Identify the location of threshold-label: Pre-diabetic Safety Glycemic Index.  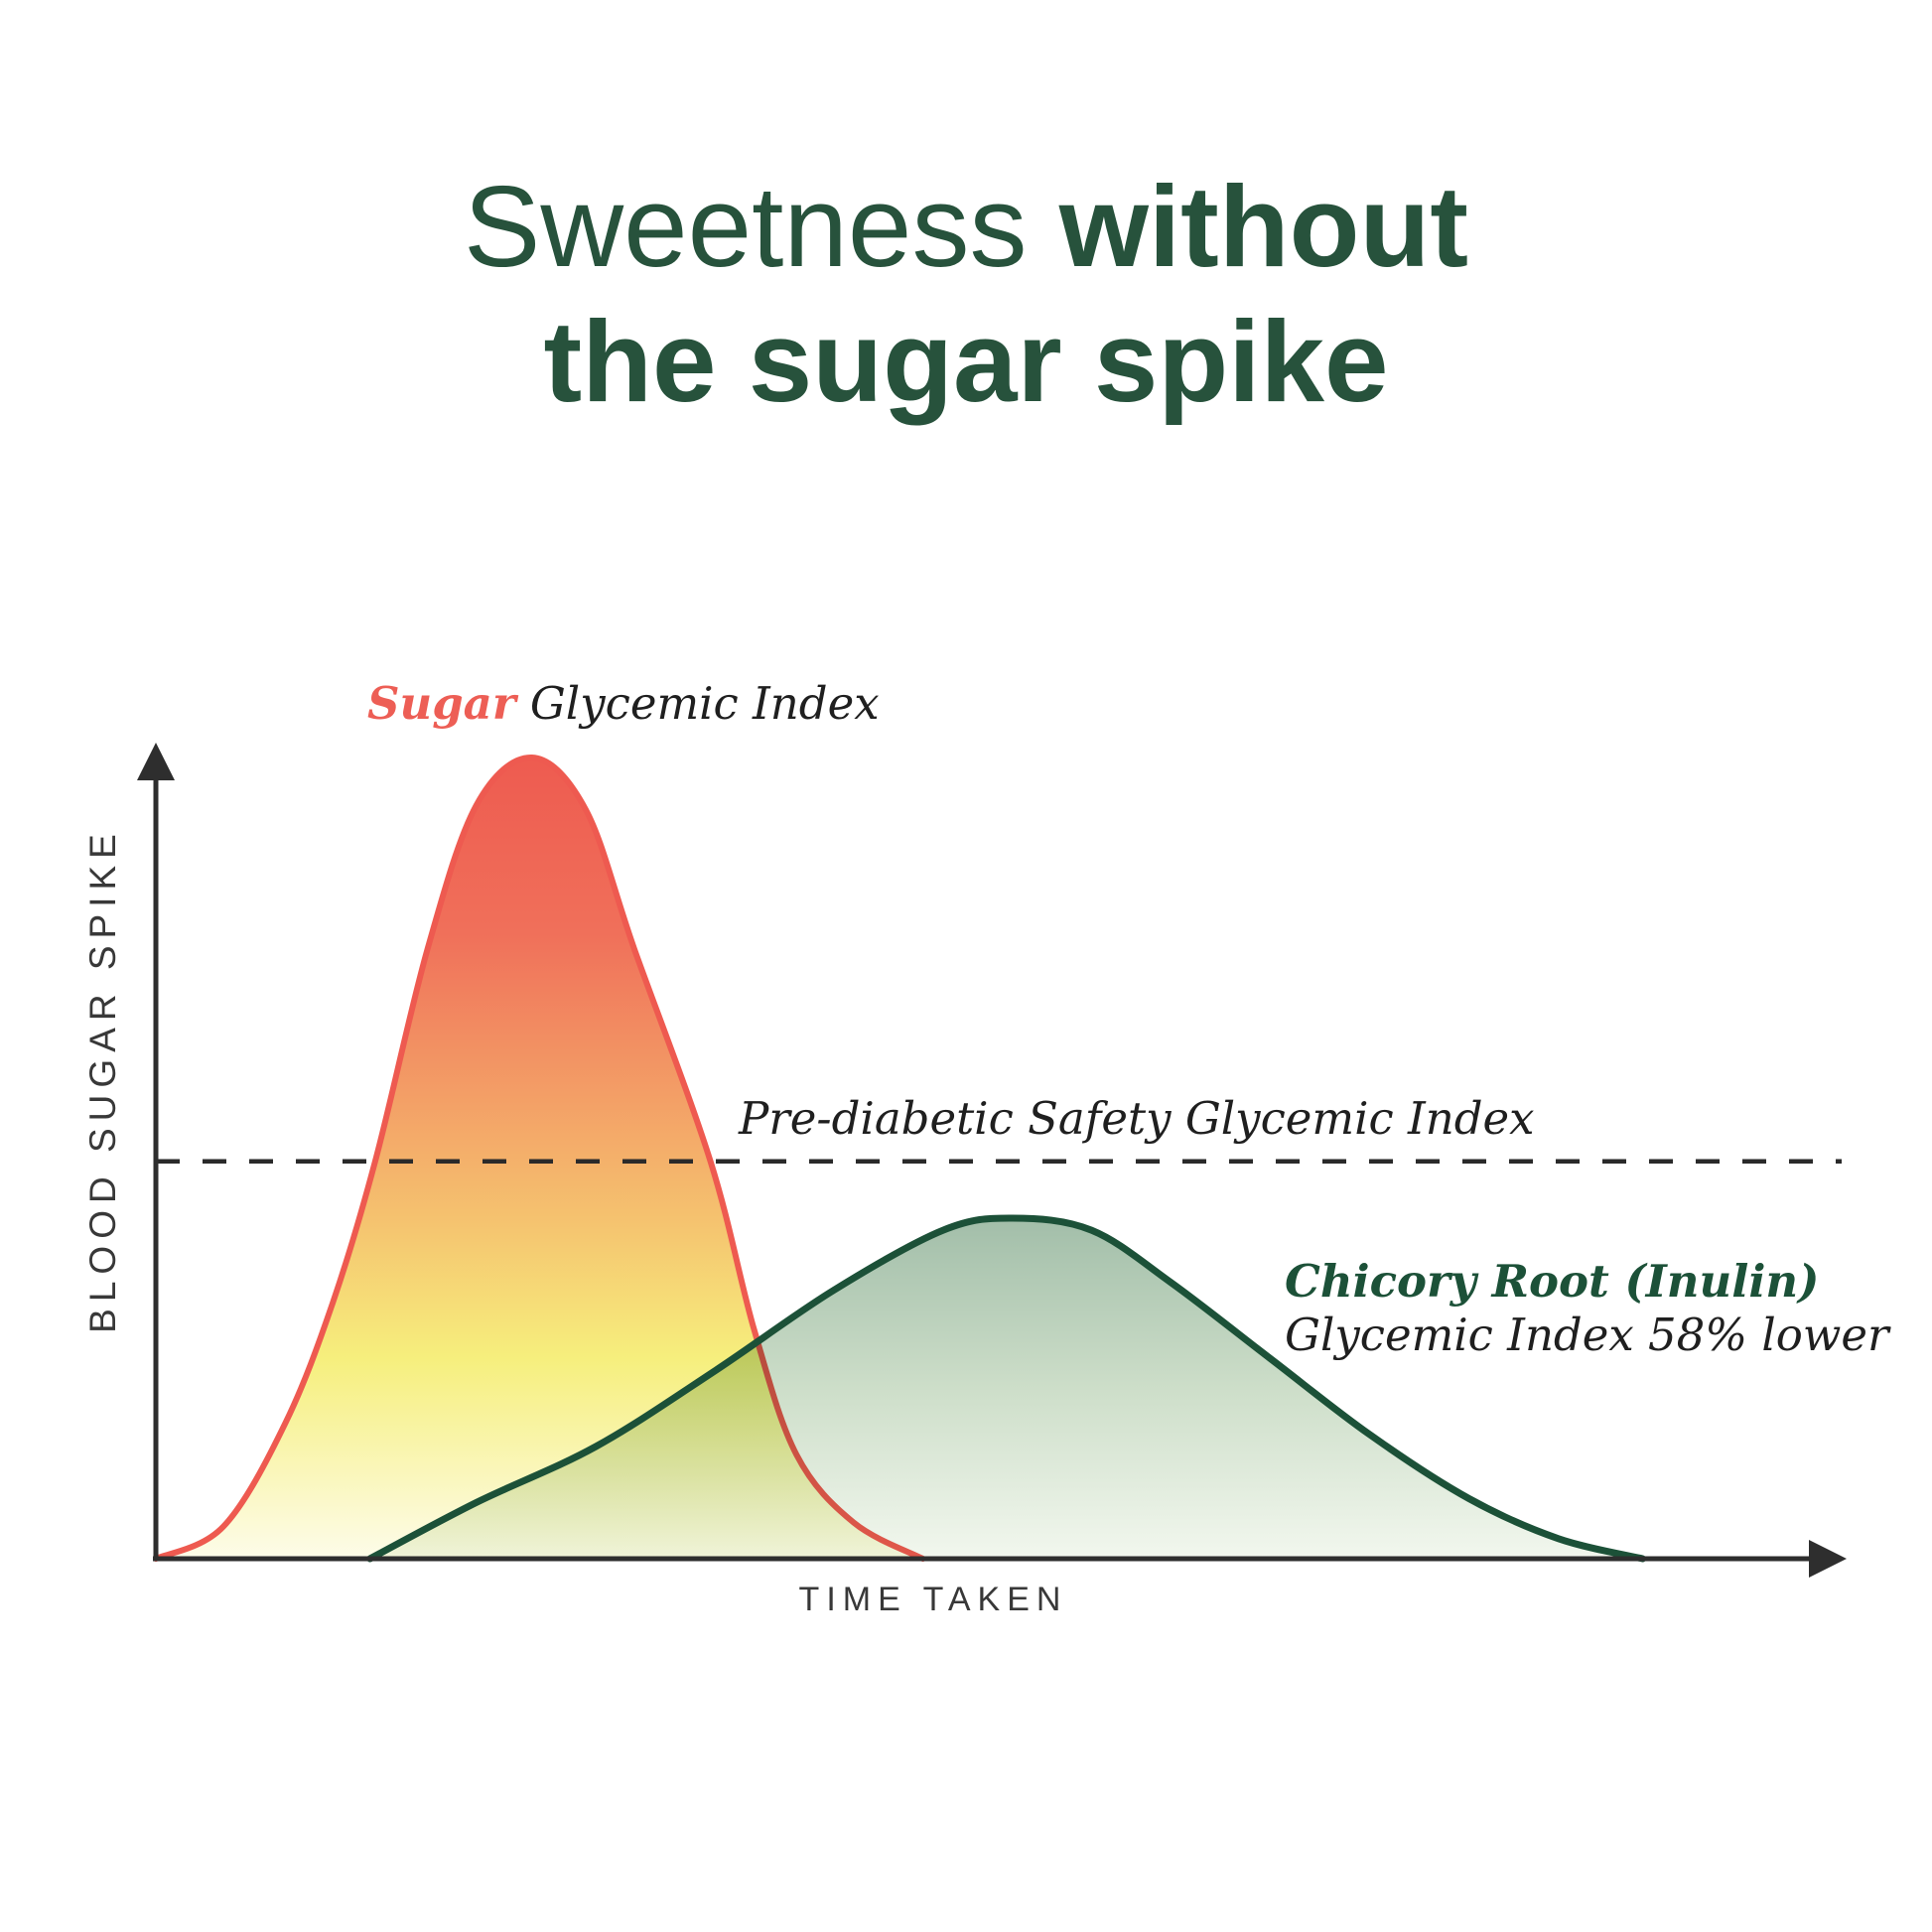
(1137, 1119).